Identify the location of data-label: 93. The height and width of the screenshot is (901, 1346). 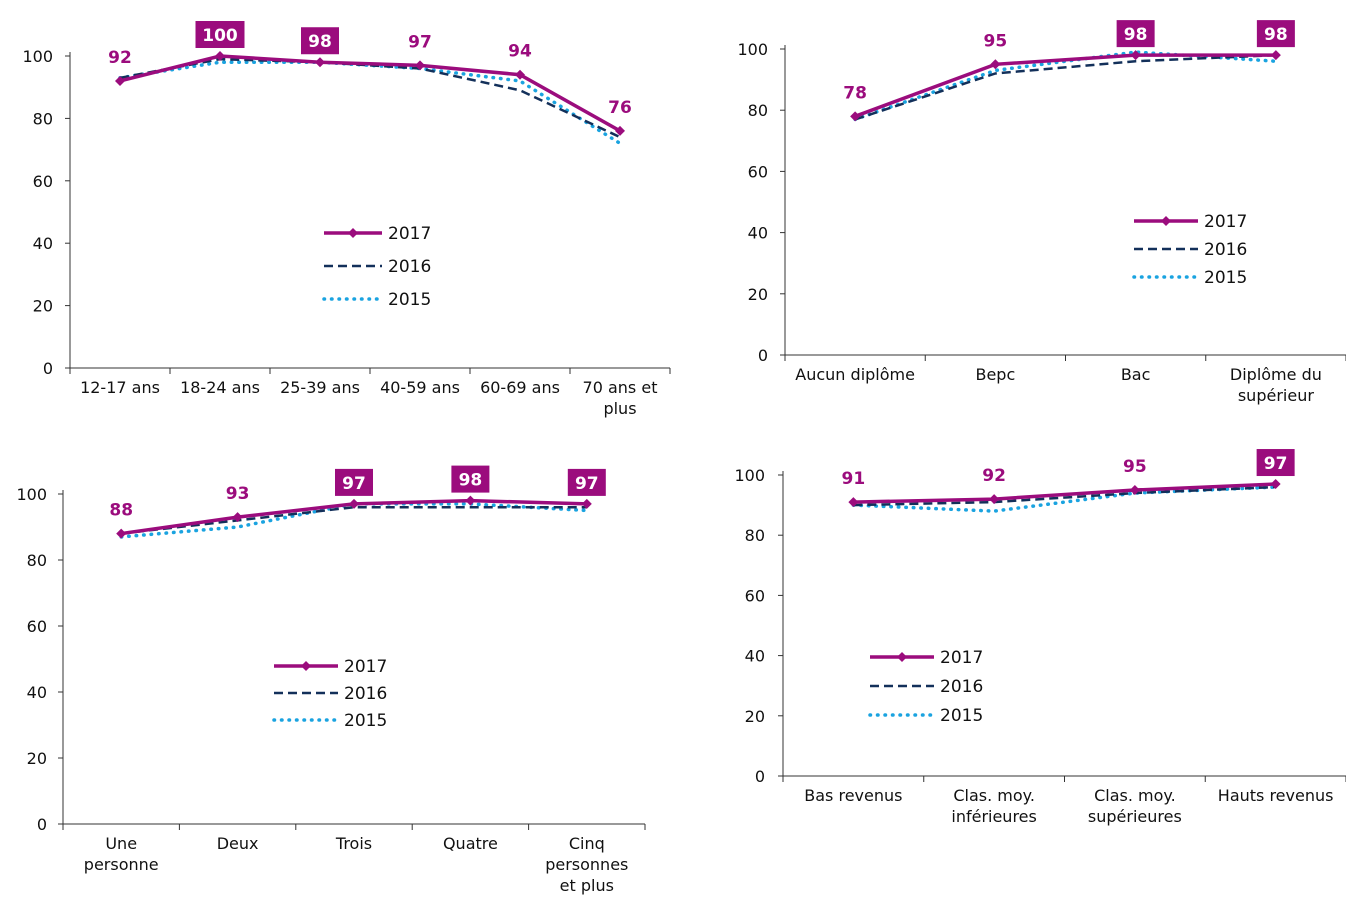
(238, 494).